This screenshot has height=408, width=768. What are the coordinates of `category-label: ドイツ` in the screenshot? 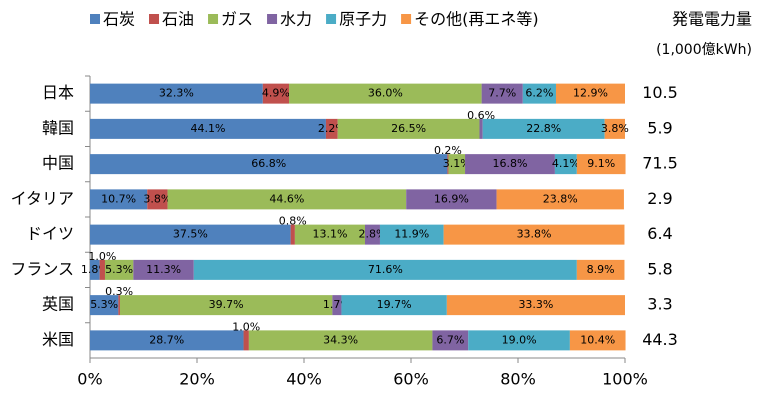 It's located at (50, 233).